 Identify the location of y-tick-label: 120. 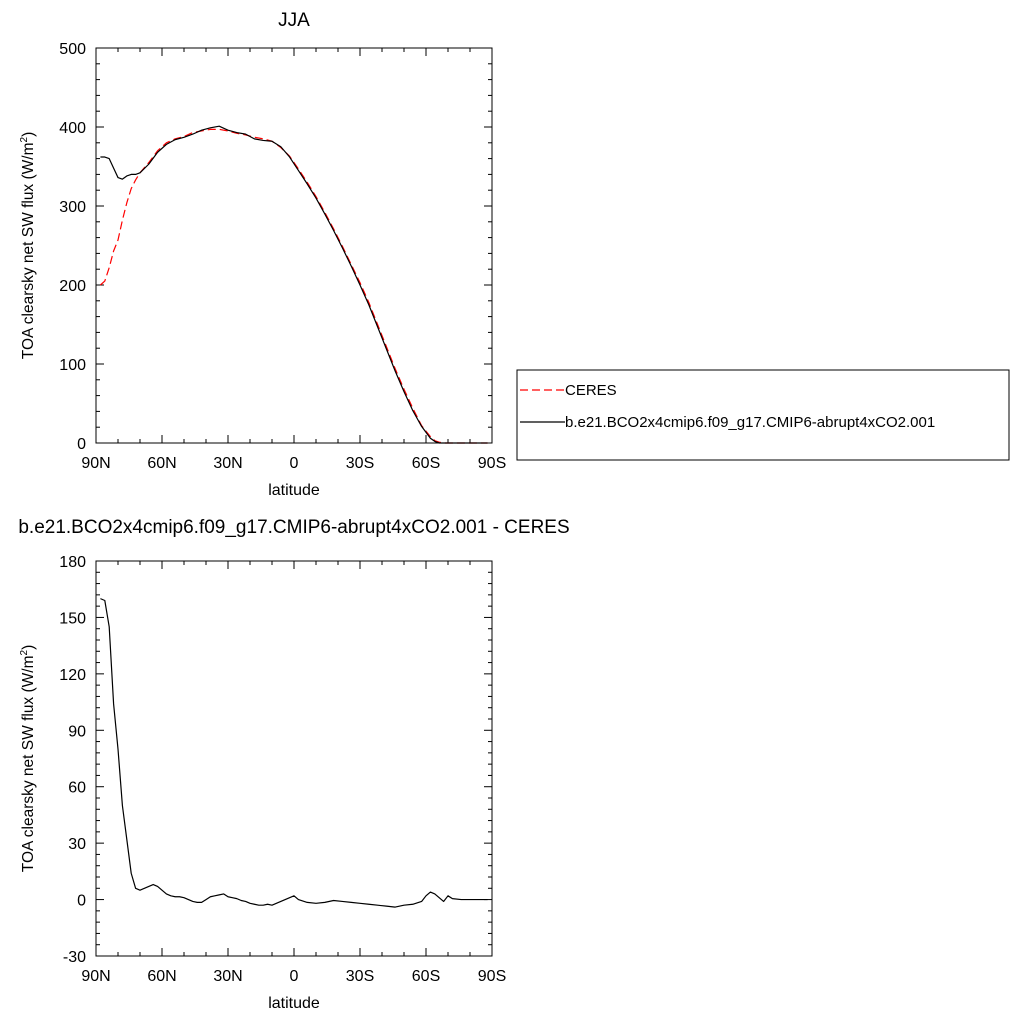
(72, 675).